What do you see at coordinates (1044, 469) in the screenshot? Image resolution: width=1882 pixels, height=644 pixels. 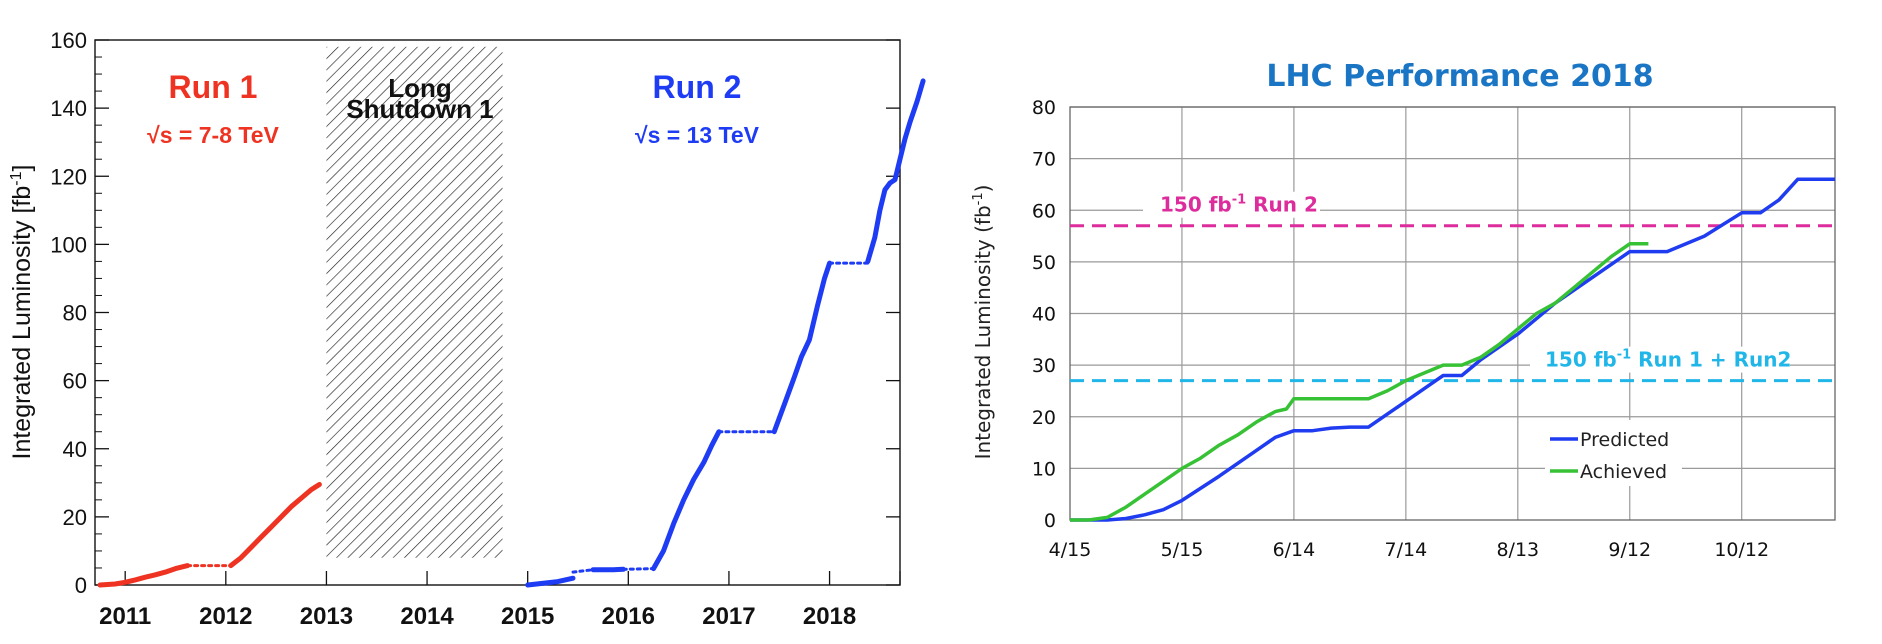 I see `right-y-tick-label: 10` at bounding box center [1044, 469].